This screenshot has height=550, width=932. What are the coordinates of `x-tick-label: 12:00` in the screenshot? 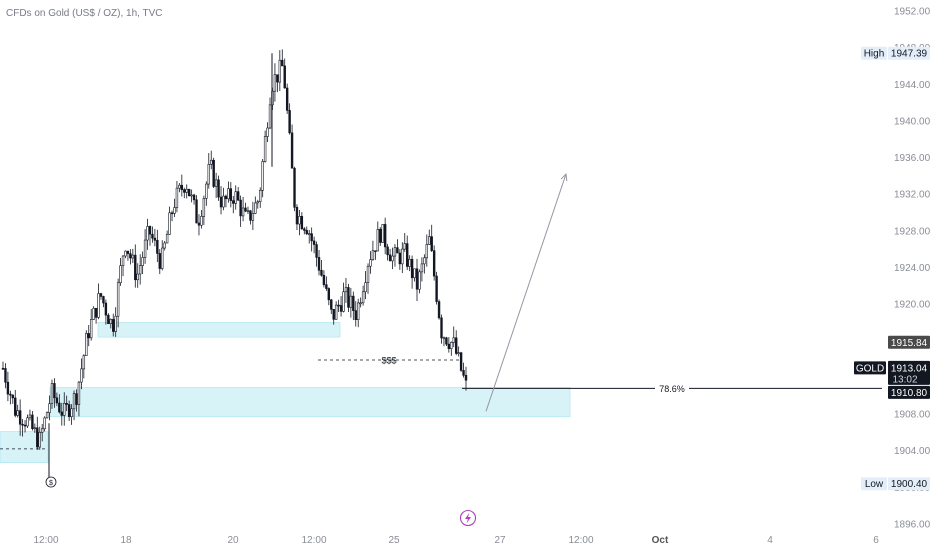 It's located at (313, 540).